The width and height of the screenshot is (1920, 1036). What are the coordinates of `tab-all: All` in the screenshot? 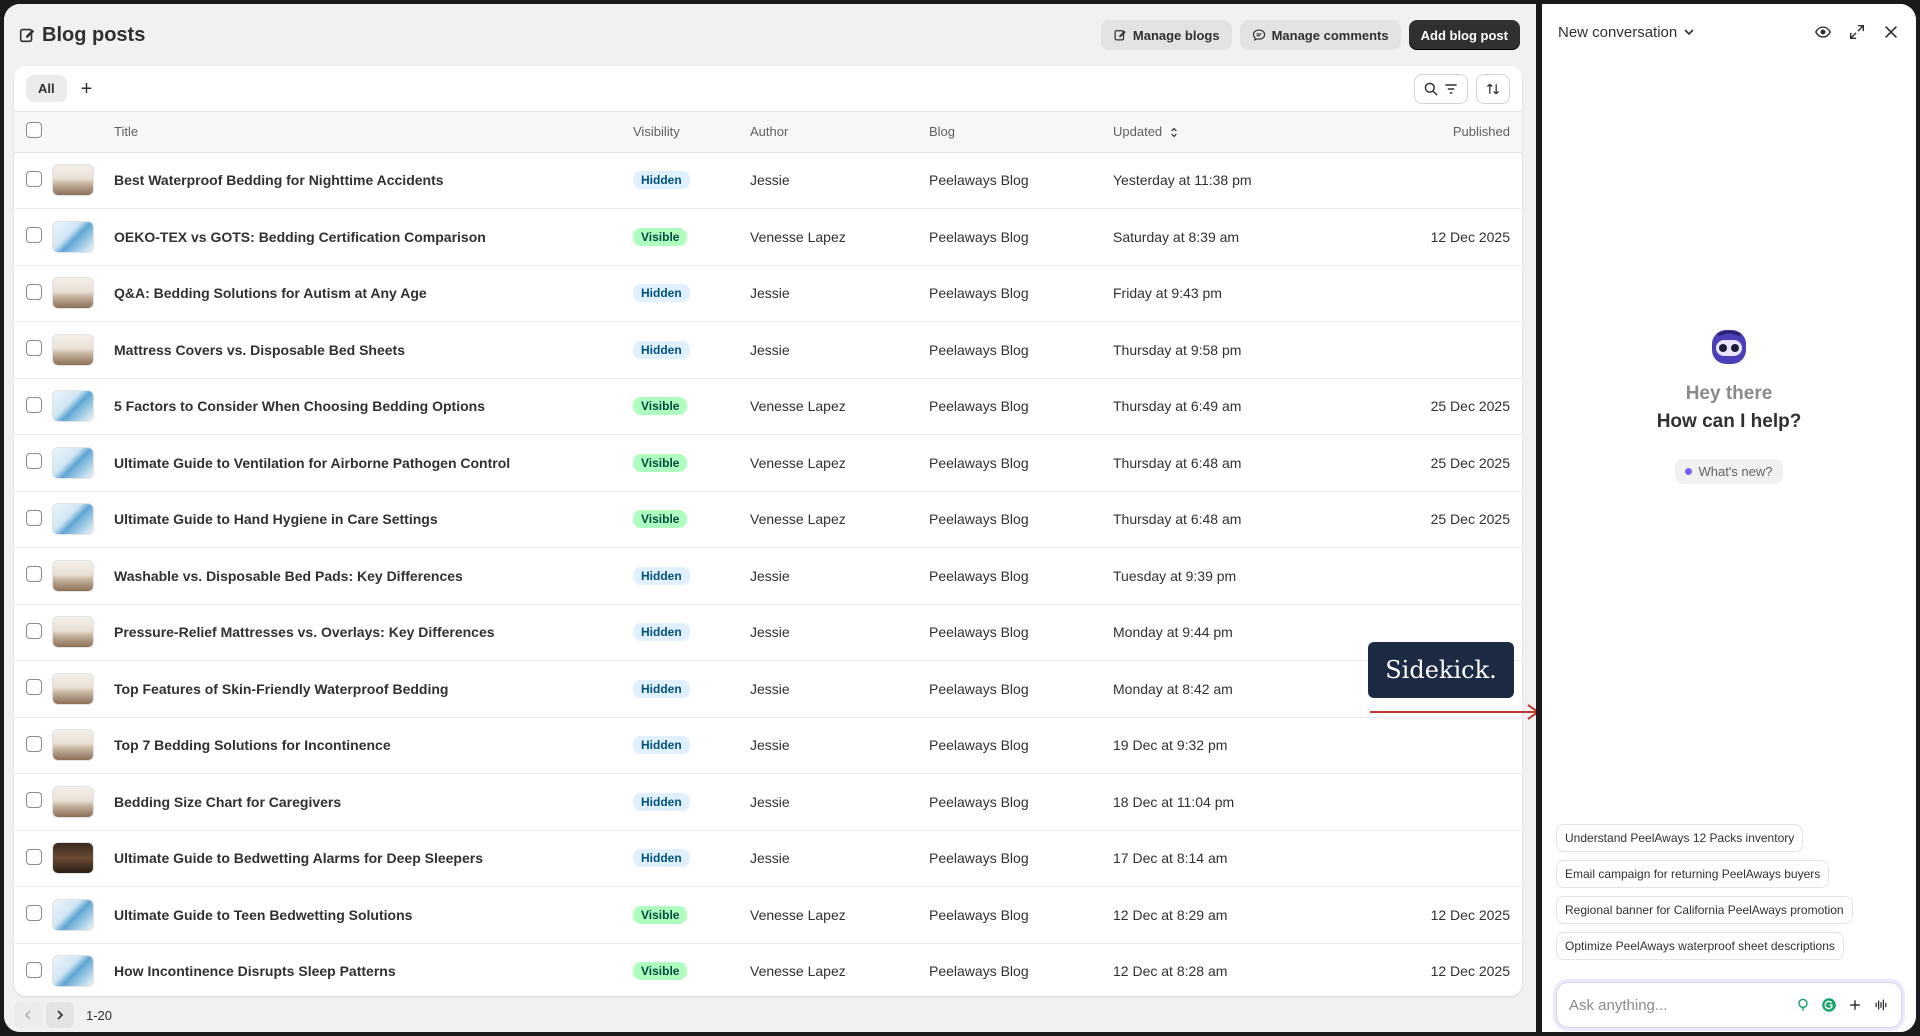 It's located at (46, 88).